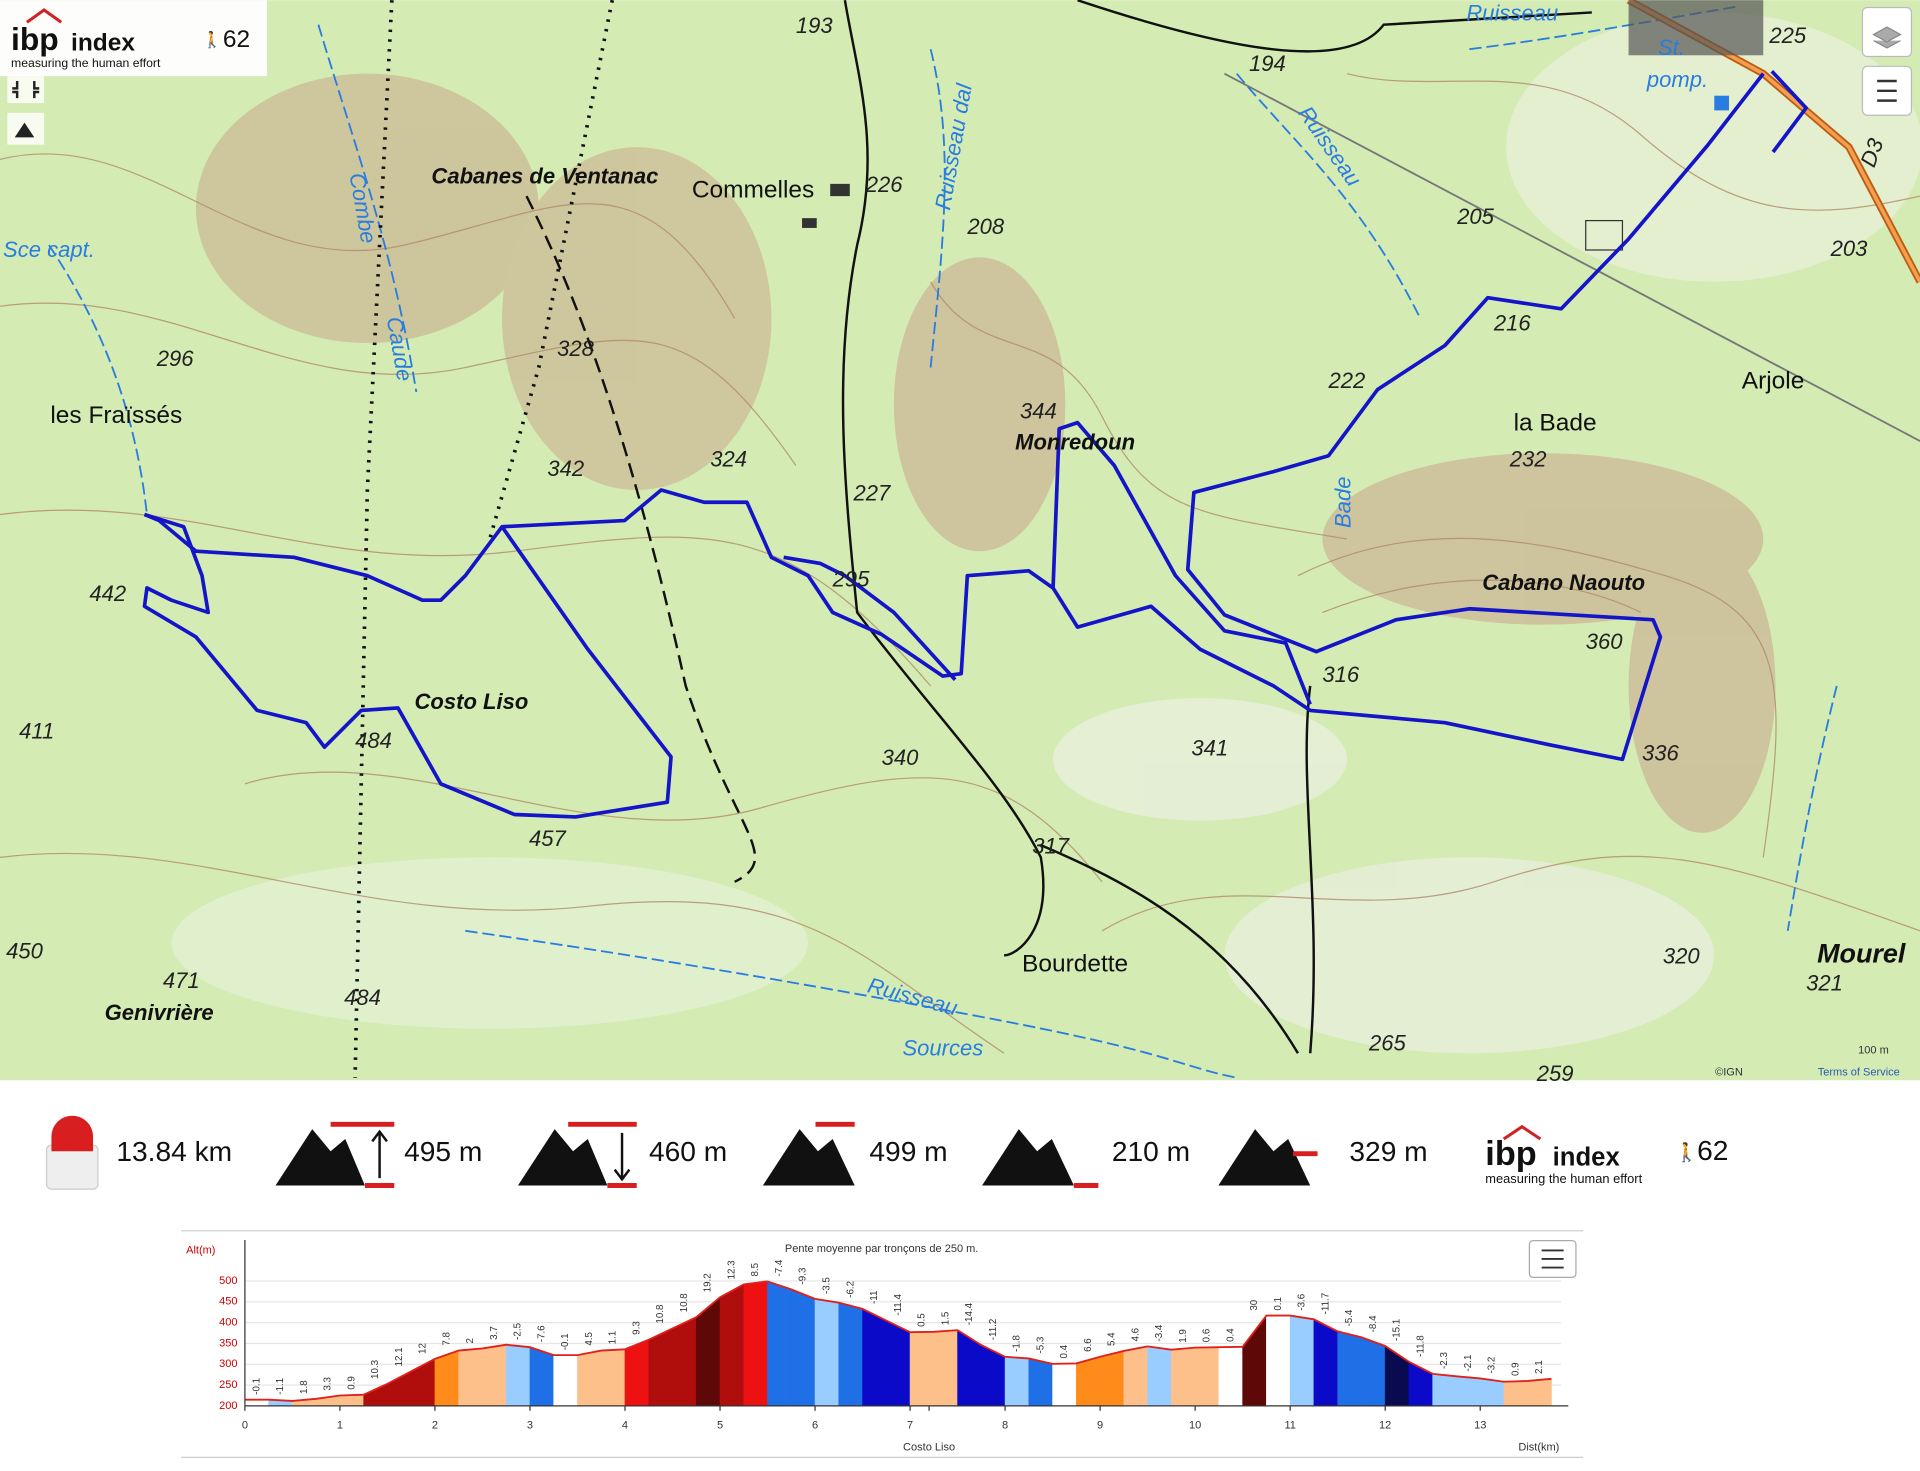 Image resolution: width=1920 pixels, height=1471 pixels. What do you see at coordinates (446, 1338) in the screenshot?
I see `slope-label: 7.8` at bounding box center [446, 1338].